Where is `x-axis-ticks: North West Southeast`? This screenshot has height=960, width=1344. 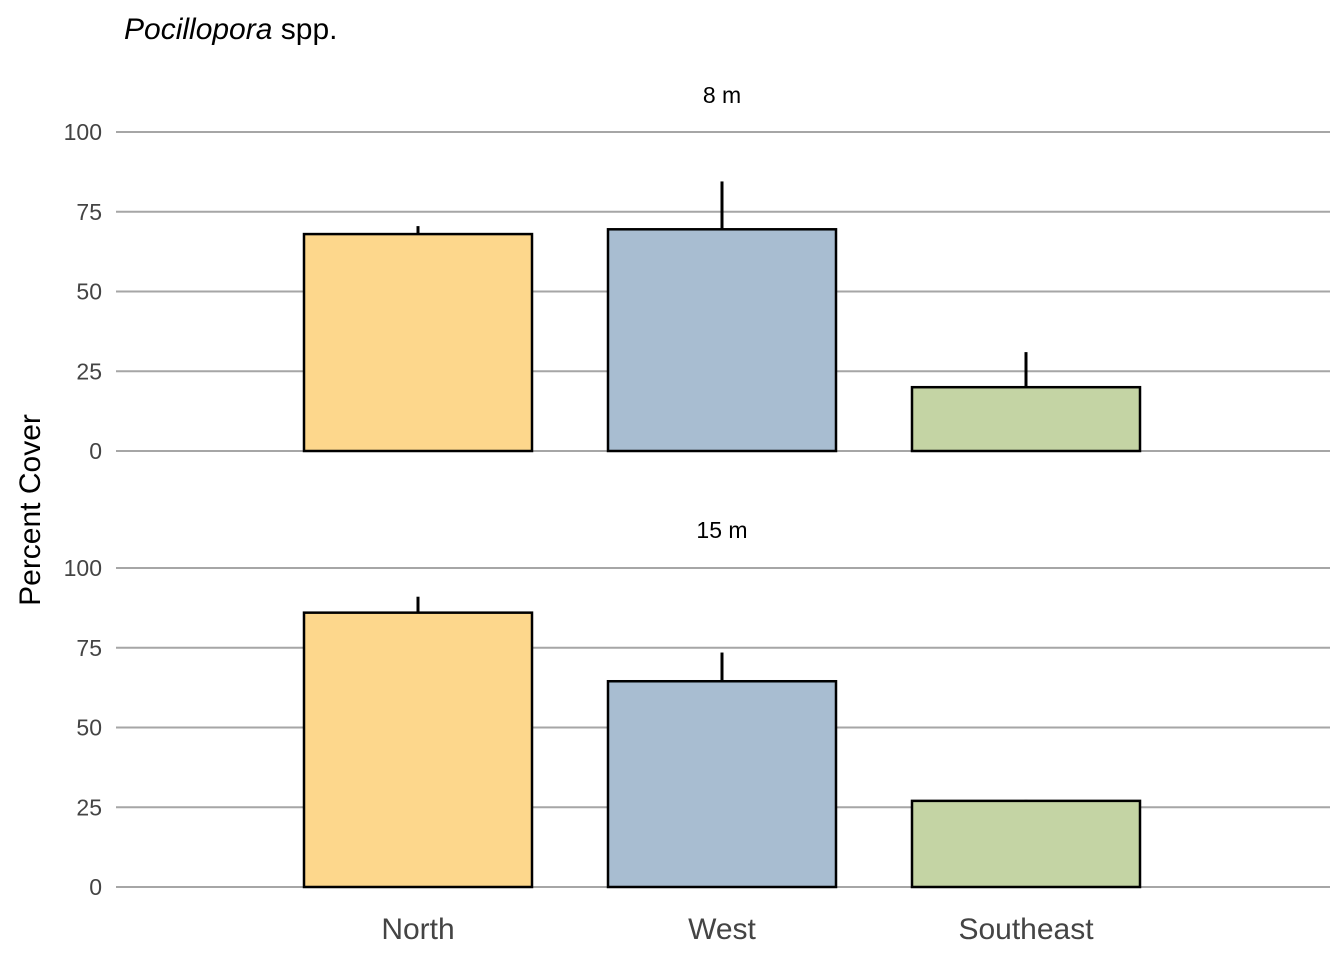 x-axis-ticks: North West Southeast is located at coordinates (737, 929).